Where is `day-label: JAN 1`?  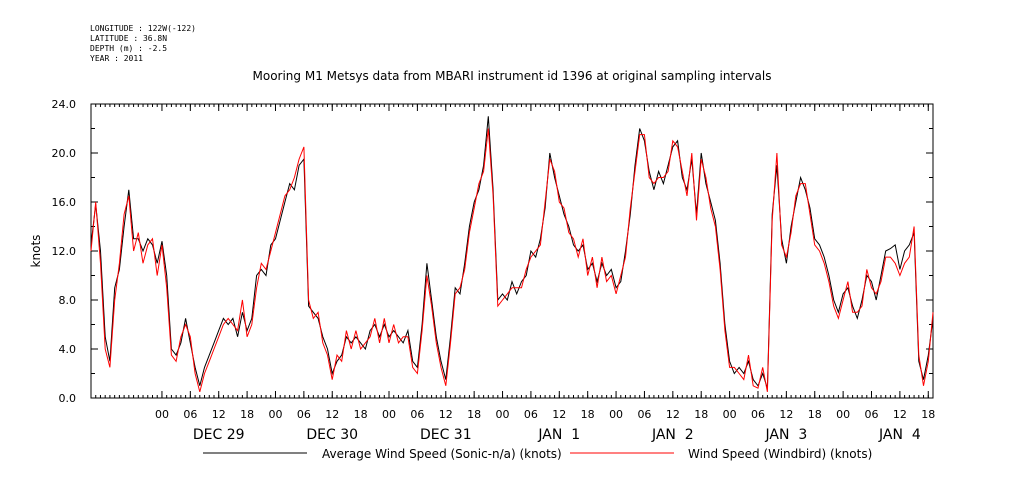 day-label: JAN 1 is located at coordinates (558, 435).